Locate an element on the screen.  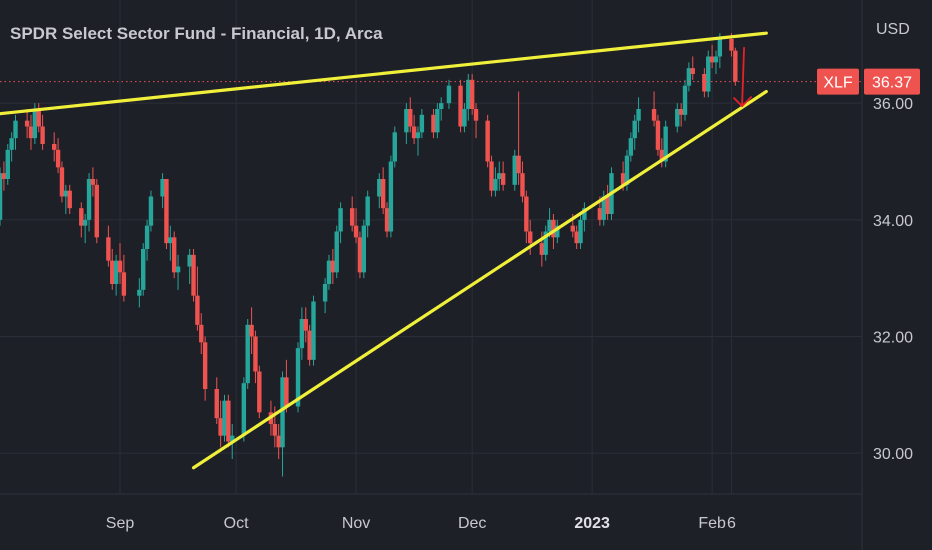
trendline-upper is located at coordinates (384, 73).